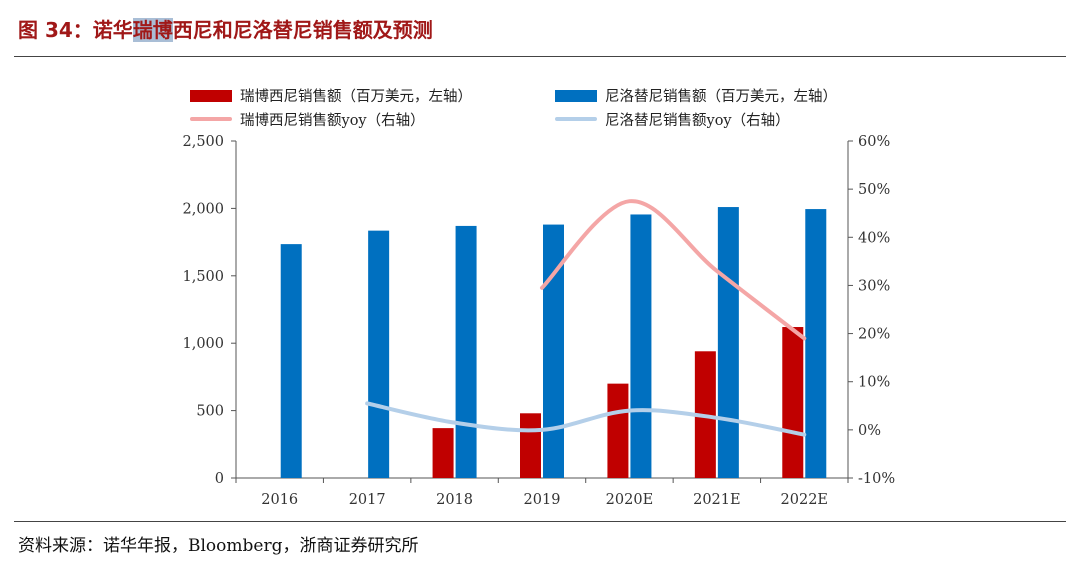 Image resolution: width=1080 pixels, height=561 pixels. I want to click on left-axis-tick-label: 2,000, so click(203, 209).